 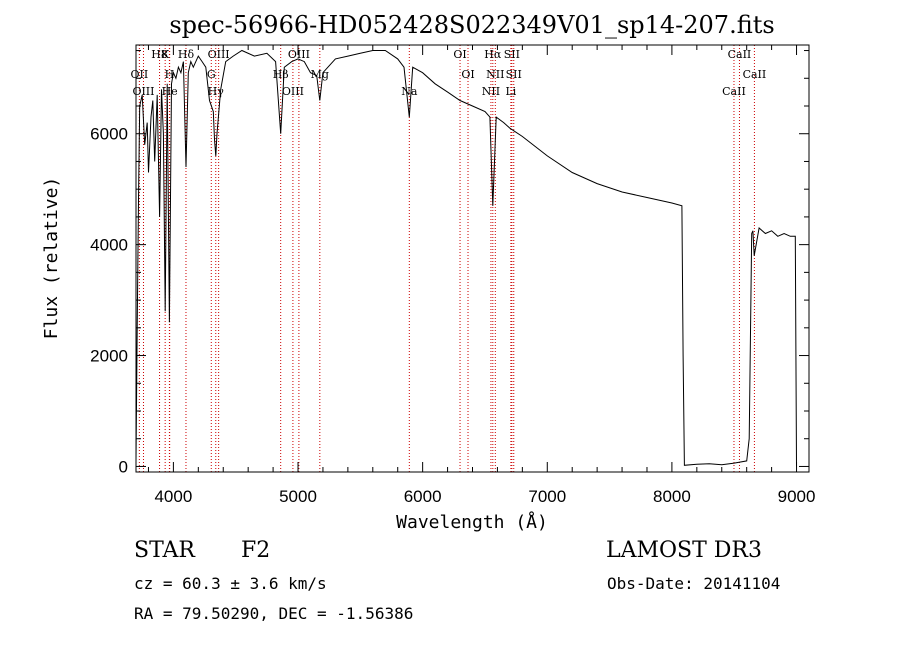 What do you see at coordinates (734, 91) in the screenshot?
I see `line-label-23: CaII` at bounding box center [734, 91].